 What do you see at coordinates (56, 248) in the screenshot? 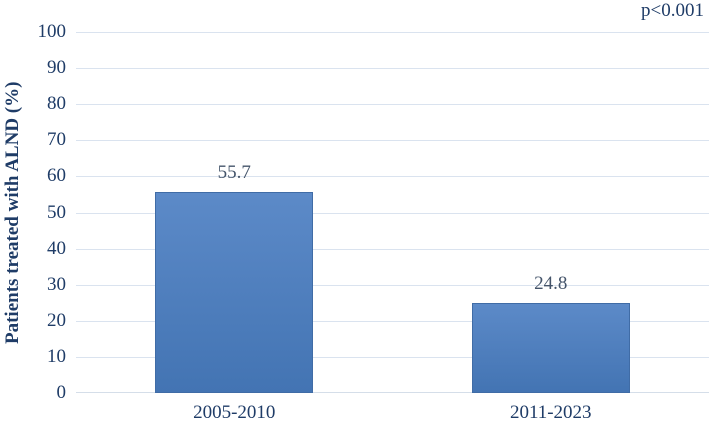
I see `y-axis-tick-label: 40` at bounding box center [56, 248].